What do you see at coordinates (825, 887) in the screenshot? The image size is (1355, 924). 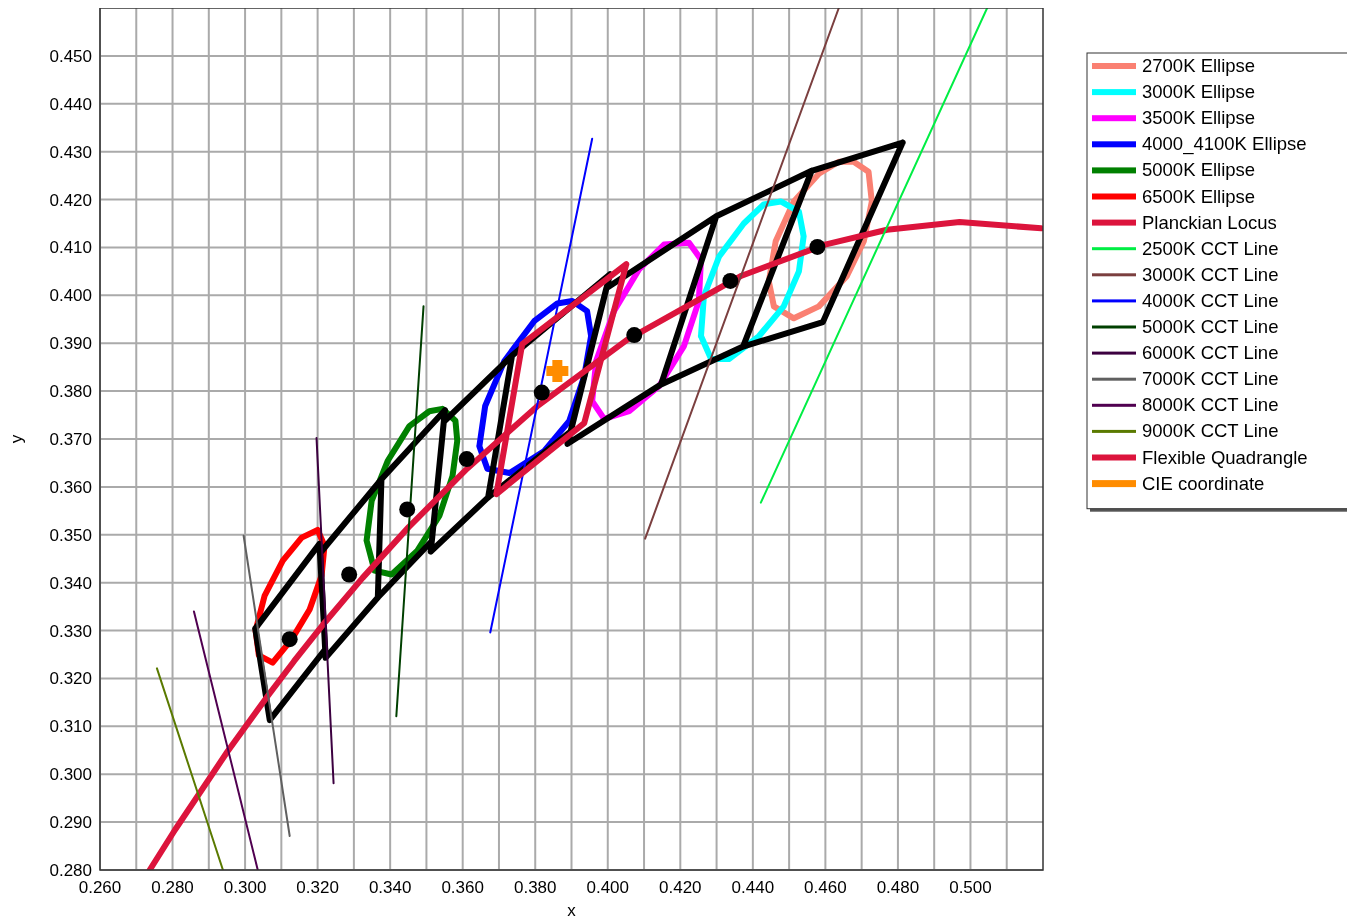 I see `x-tick-label: 0.460` at bounding box center [825, 887].